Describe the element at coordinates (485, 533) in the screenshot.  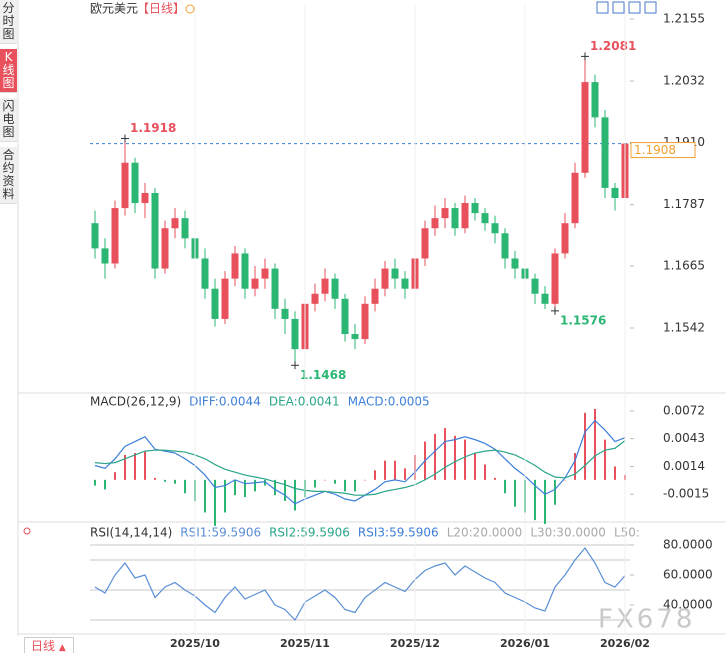
I see `legend-entry: L20:20.0000` at that location.